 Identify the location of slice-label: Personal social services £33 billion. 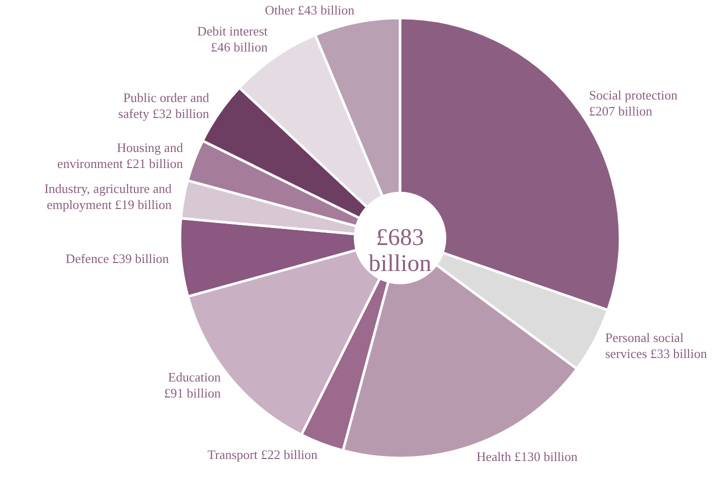
(656, 346).